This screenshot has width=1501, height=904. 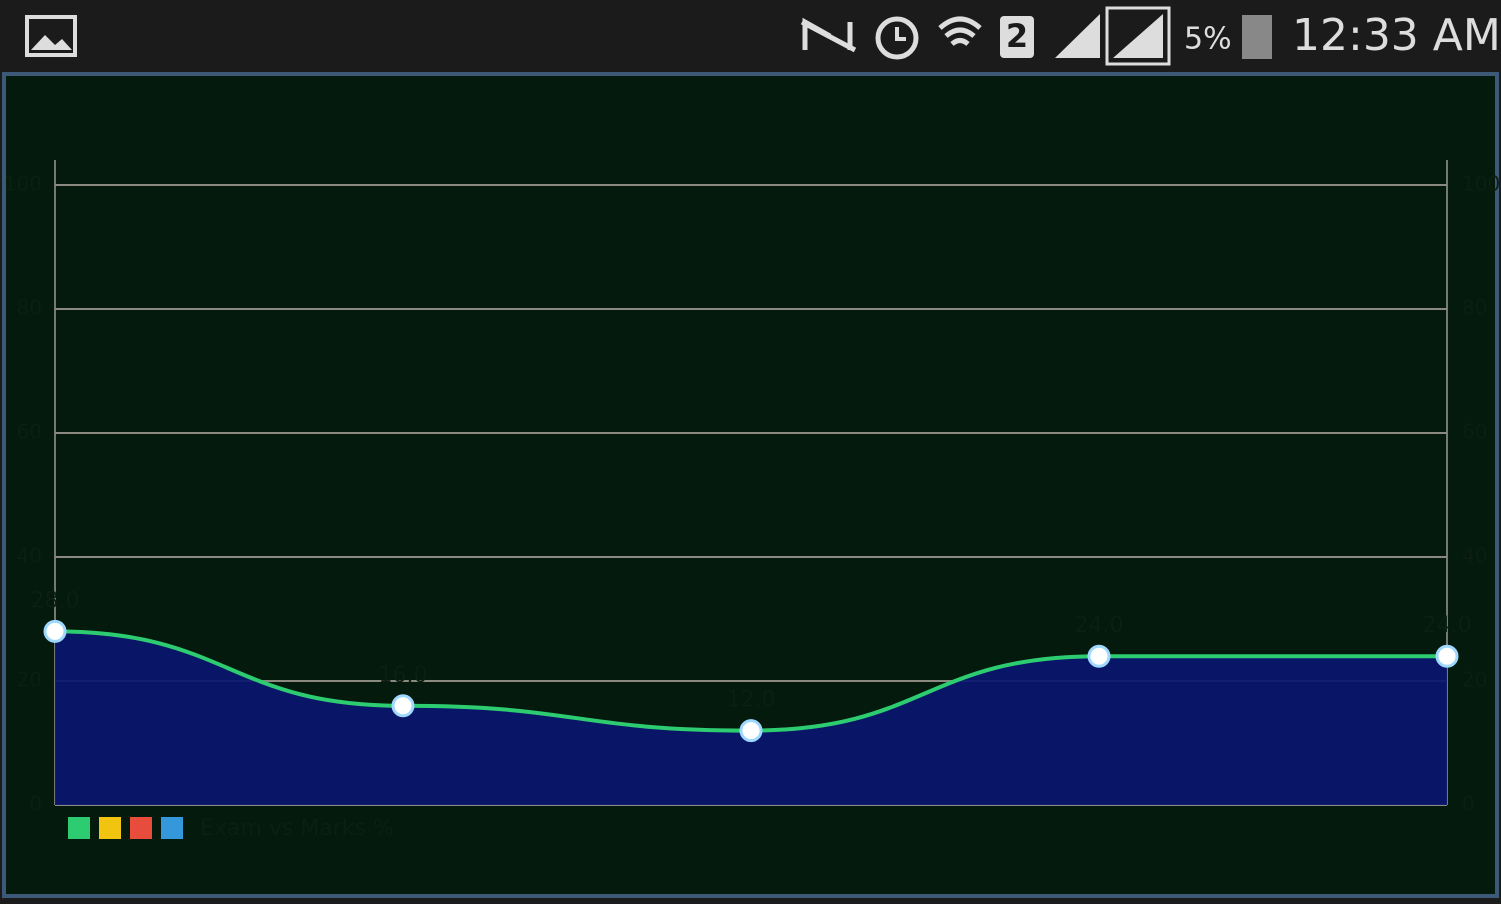 I want to click on y-tick-label: 60, so click(x=29, y=432).